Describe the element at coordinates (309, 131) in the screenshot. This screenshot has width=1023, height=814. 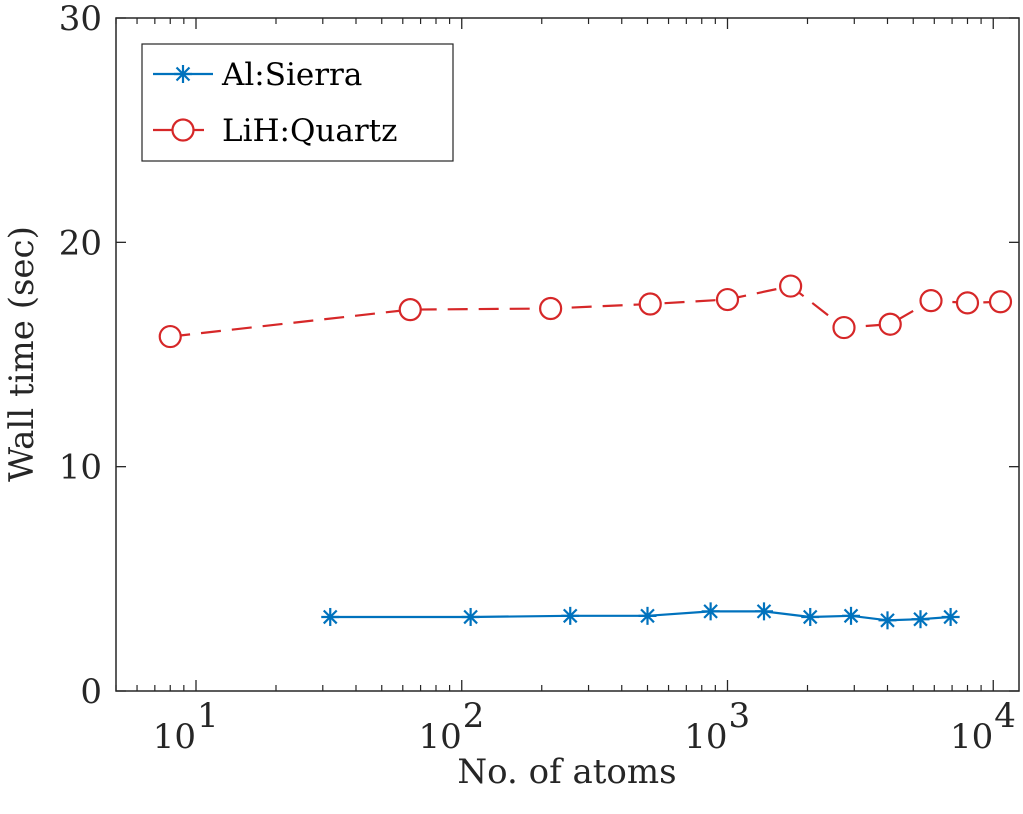
I see `legend-label: LiH:Quartz` at that location.